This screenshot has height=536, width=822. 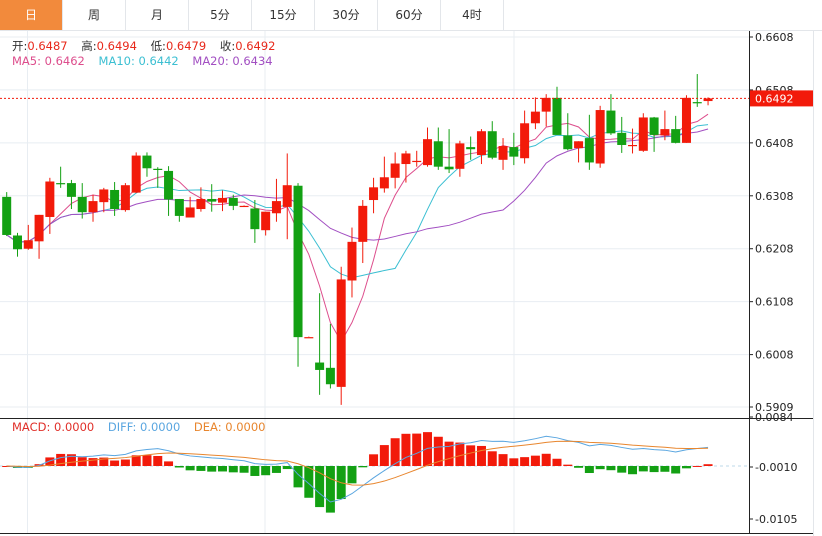 What do you see at coordinates (220, 15) in the screenshot?
I see `tab-3: 5分` at bounding box center [220, 15].